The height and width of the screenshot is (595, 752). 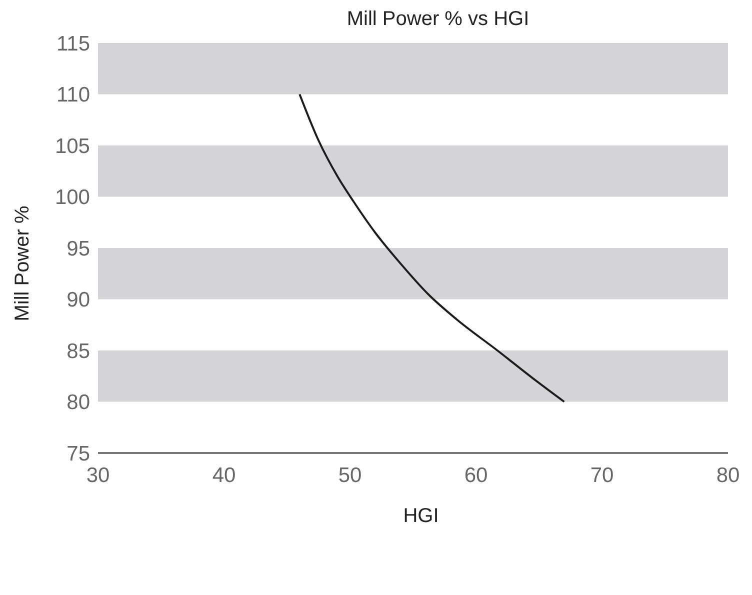 What do you see at coordinates (476, 475) in the screenshot?
I see `x-tick-label: 60` at bounding box center [476, 475].